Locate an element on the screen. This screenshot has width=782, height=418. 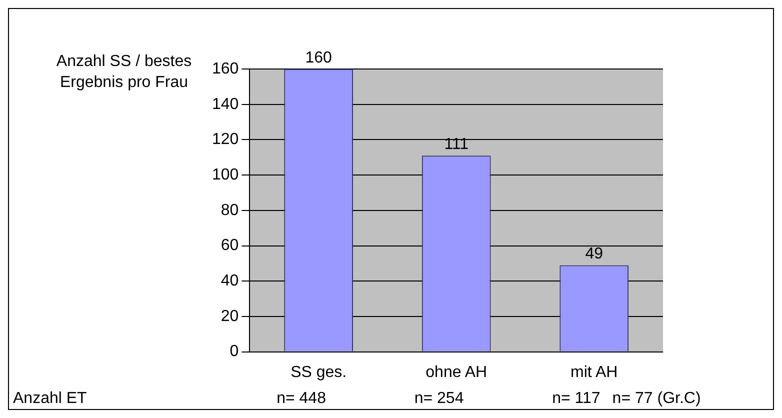
text: n= 117 is located at coordinates (576, 398).